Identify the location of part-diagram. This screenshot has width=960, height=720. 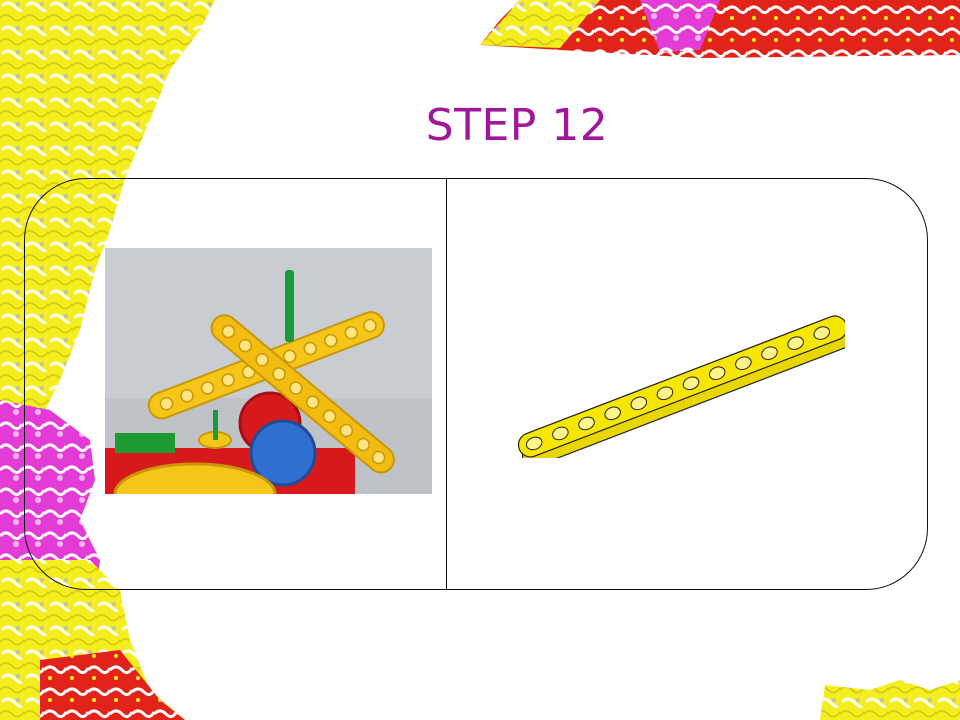
(678, 383).